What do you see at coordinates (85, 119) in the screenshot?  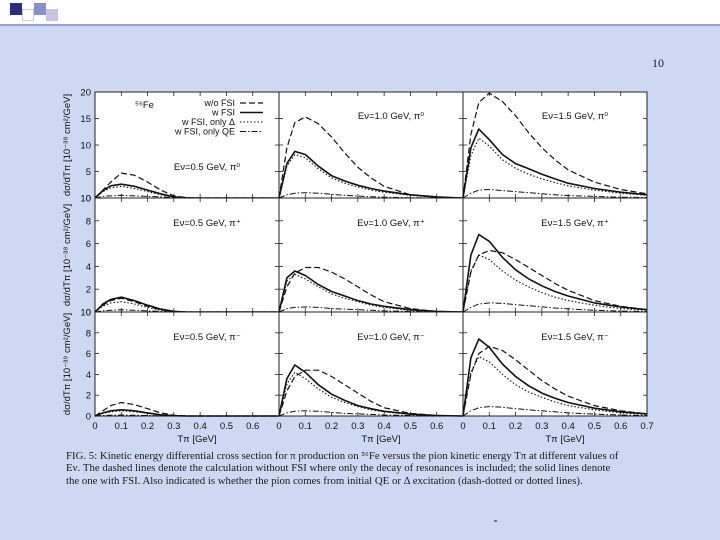 I see `y-tick-label: 15` at bounding box center [85, 119].